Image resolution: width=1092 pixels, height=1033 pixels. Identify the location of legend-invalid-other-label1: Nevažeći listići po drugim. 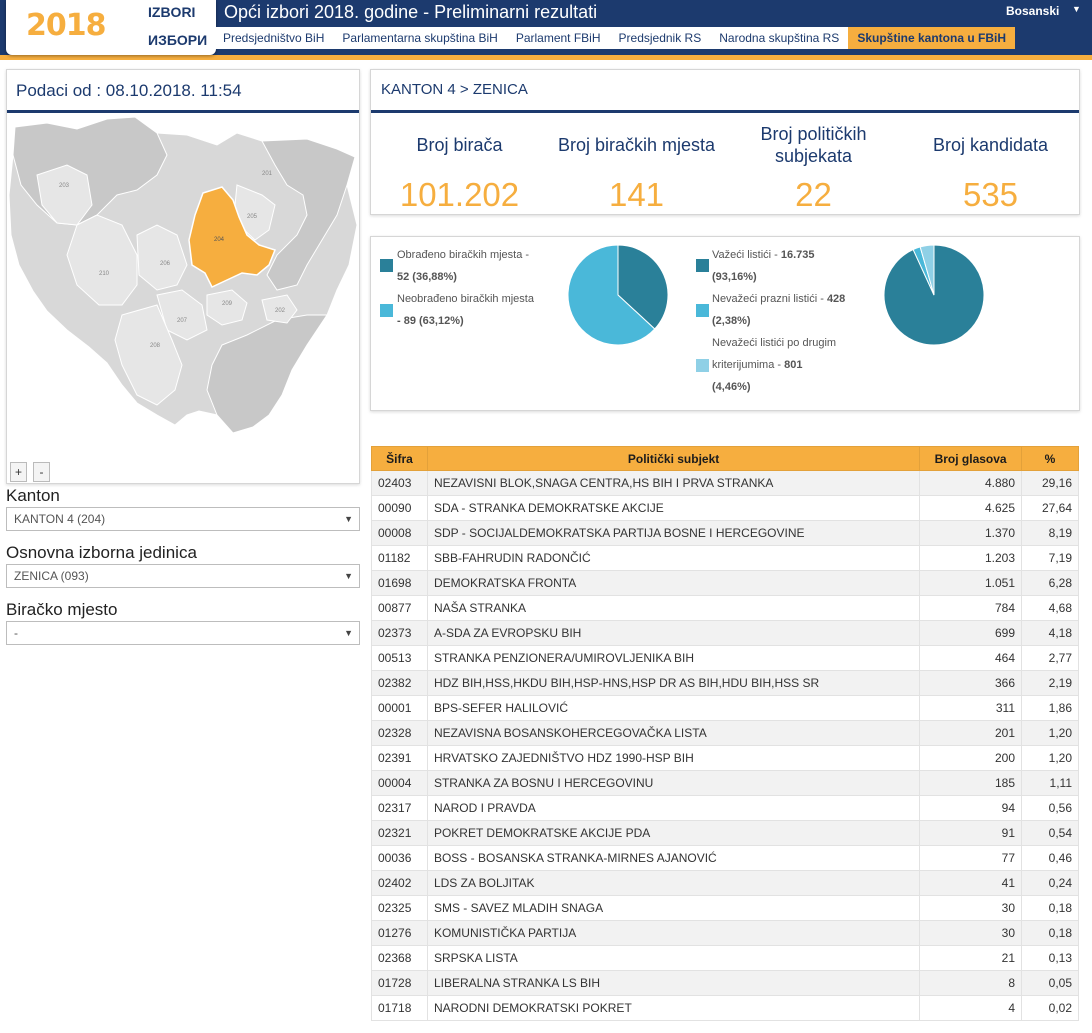
(774, 343).